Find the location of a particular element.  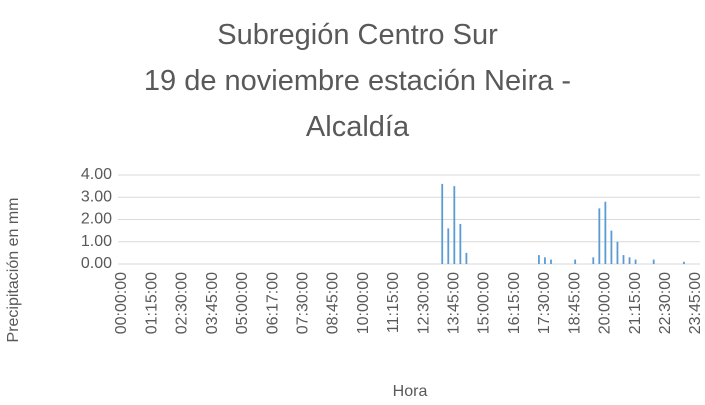

x-tick-label: 22:30:00 is located at coordinates (665, 303).